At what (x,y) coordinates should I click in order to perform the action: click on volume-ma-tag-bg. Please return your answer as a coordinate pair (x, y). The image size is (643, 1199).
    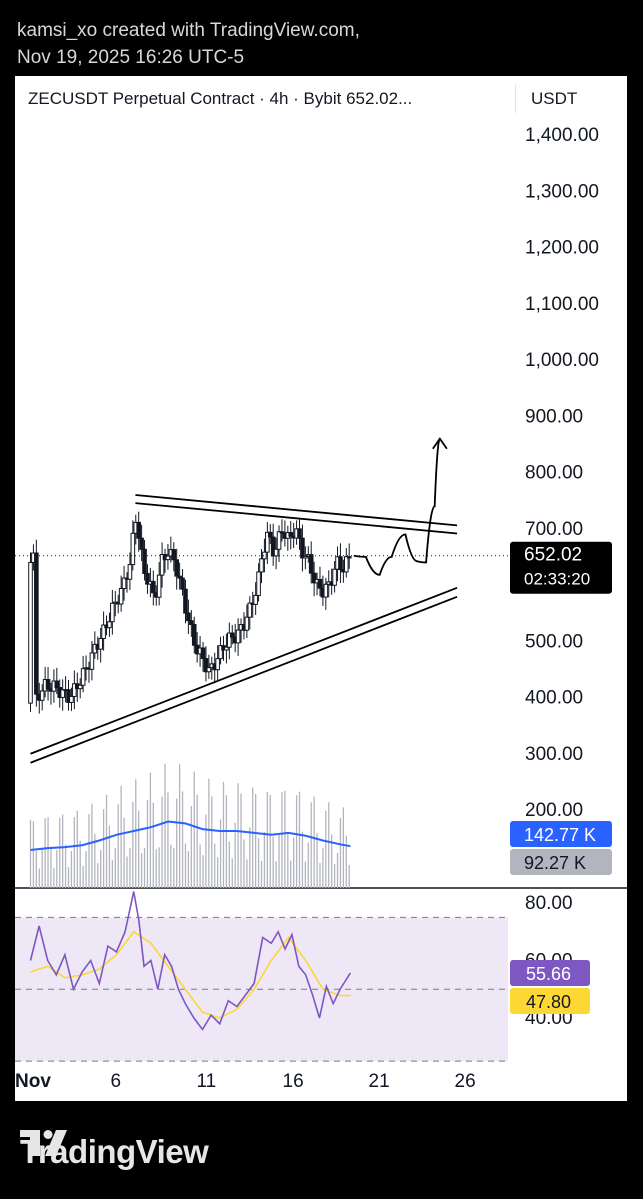
    Looking at the image, I should click on (561, 834).